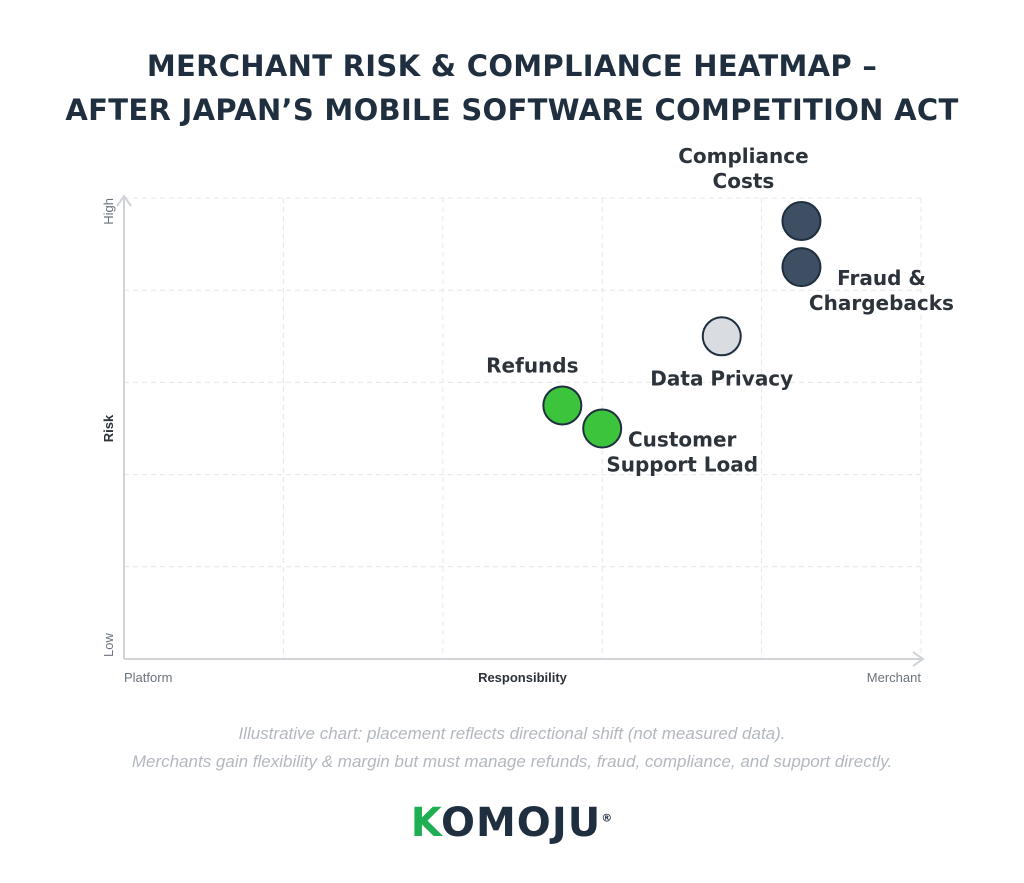 This screenshot has width=1024, height=883. Describe the element at coordinates (682, 465) in the screenshot. I see `data-label-customer-support-load: Support Load` at that location.